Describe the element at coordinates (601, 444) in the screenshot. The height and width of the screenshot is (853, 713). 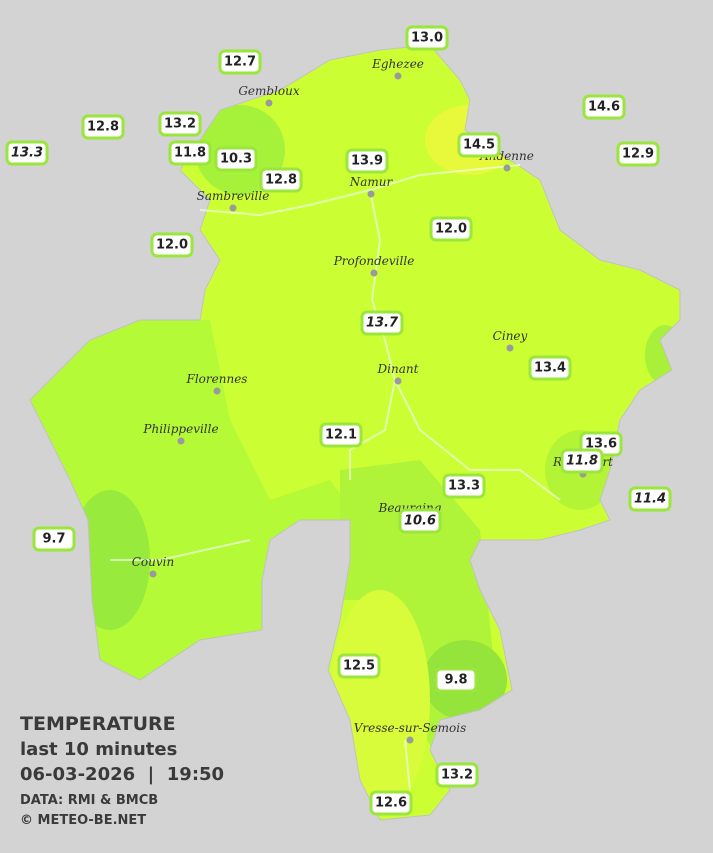
I see `station-value: 13.6` at that location.